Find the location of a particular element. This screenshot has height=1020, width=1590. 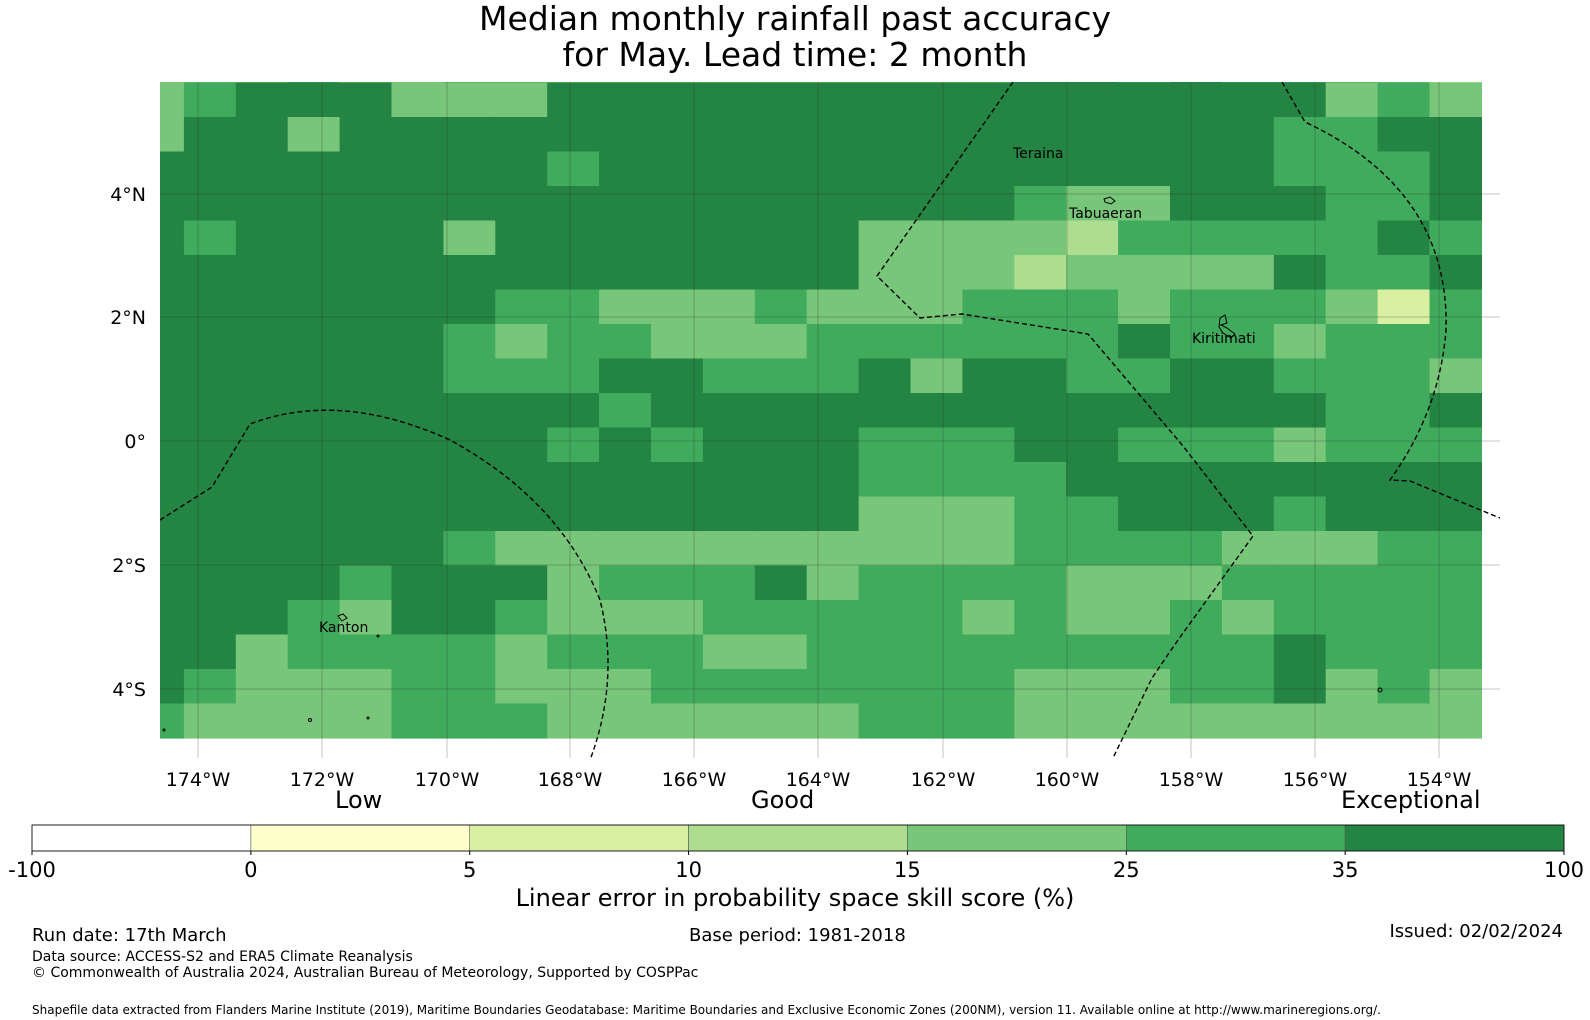

longitude-tick-label: 172°W is located at coordinates (322, 780).